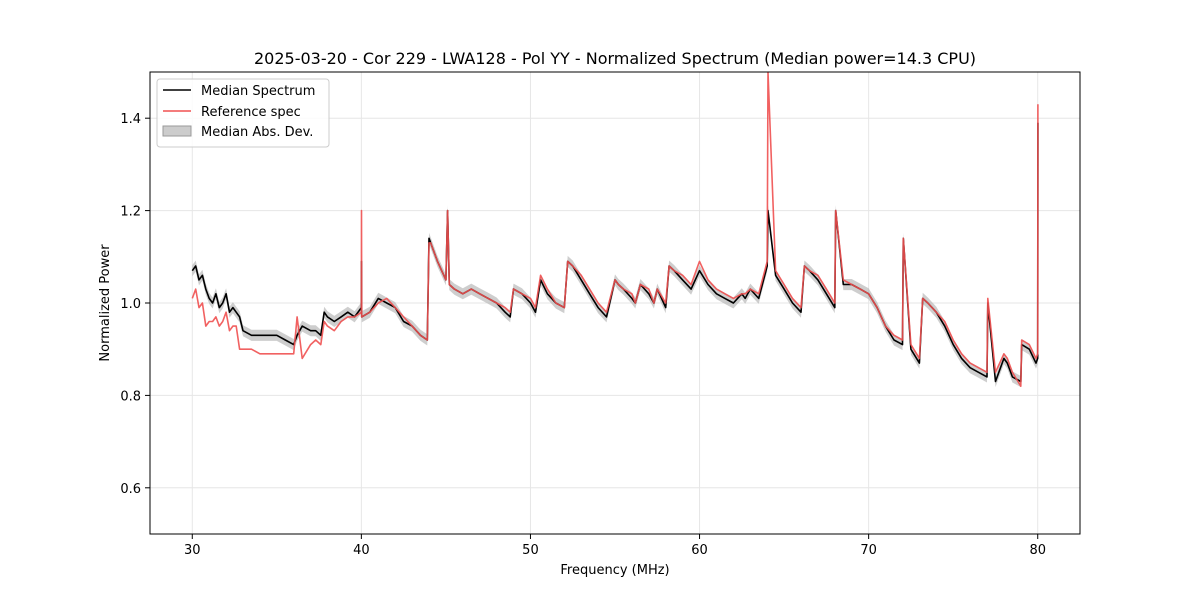 The height and width of the screenshot is (604, 1200). I want to click on y-tick-label: 1.4, so click(130, 119).